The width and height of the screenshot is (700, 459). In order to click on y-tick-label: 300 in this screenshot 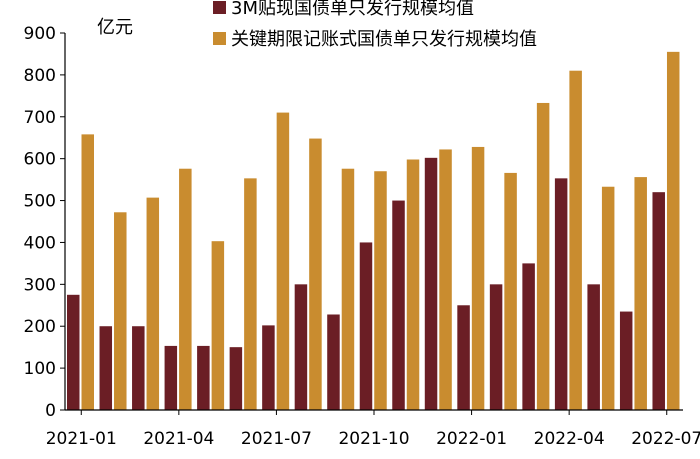, I will do `click(40, 285)`.